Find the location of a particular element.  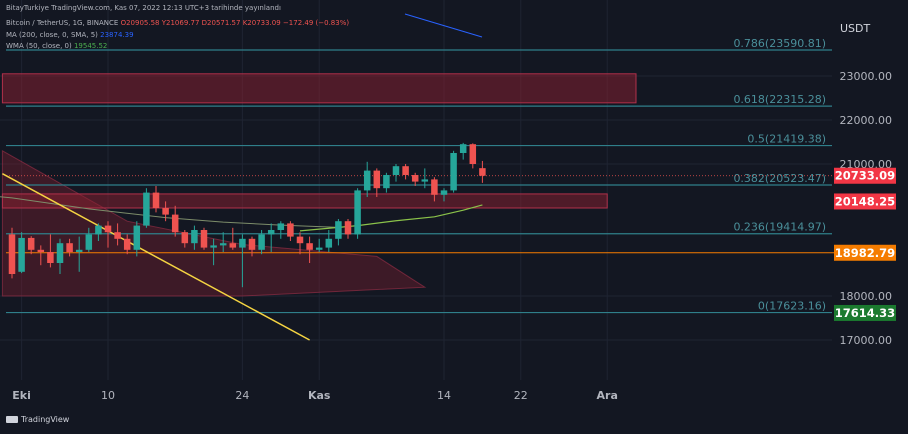

tradingview-brand: TradingView is located at coordinates (37, 419).